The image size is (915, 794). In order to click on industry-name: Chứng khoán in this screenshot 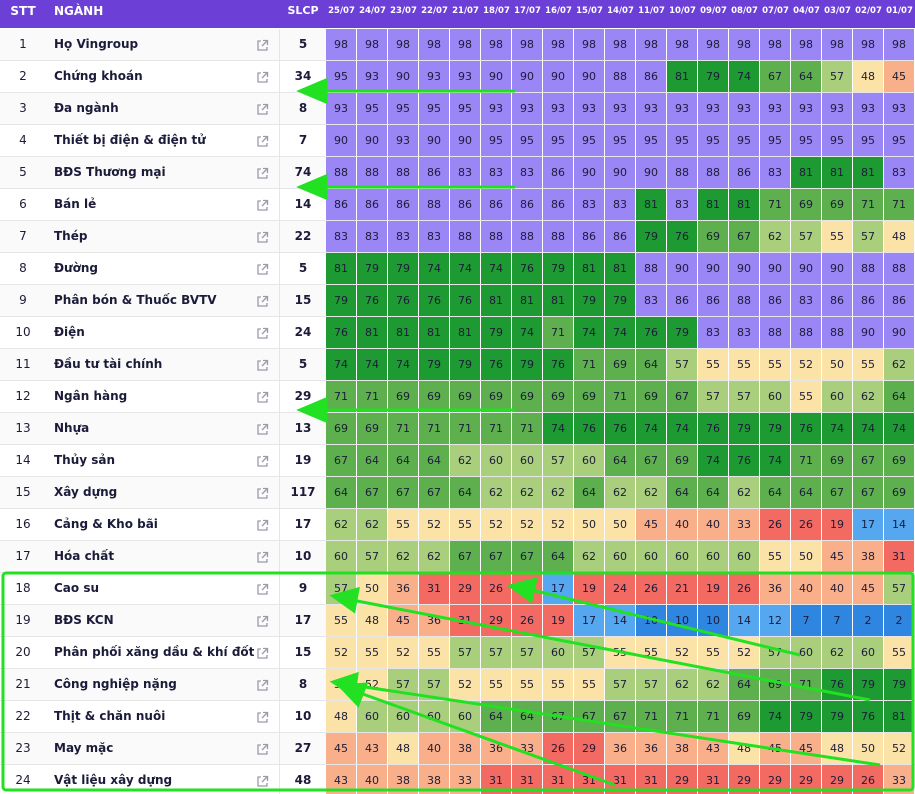, I will do `click(98, 76)`.